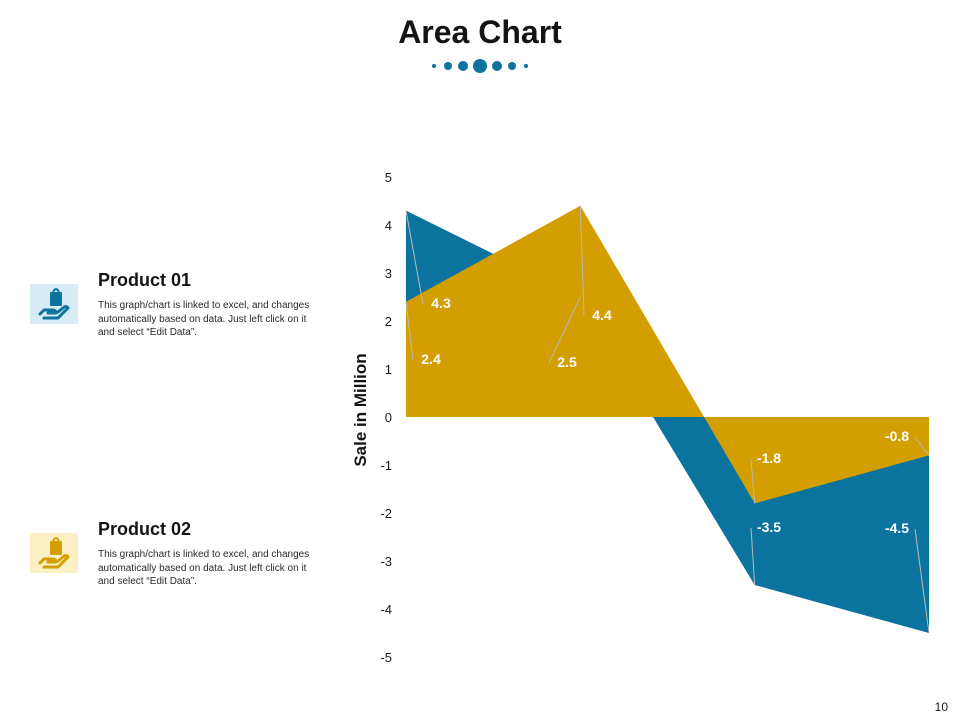  I want to click on data-label: -4.5, so click(897, 528).